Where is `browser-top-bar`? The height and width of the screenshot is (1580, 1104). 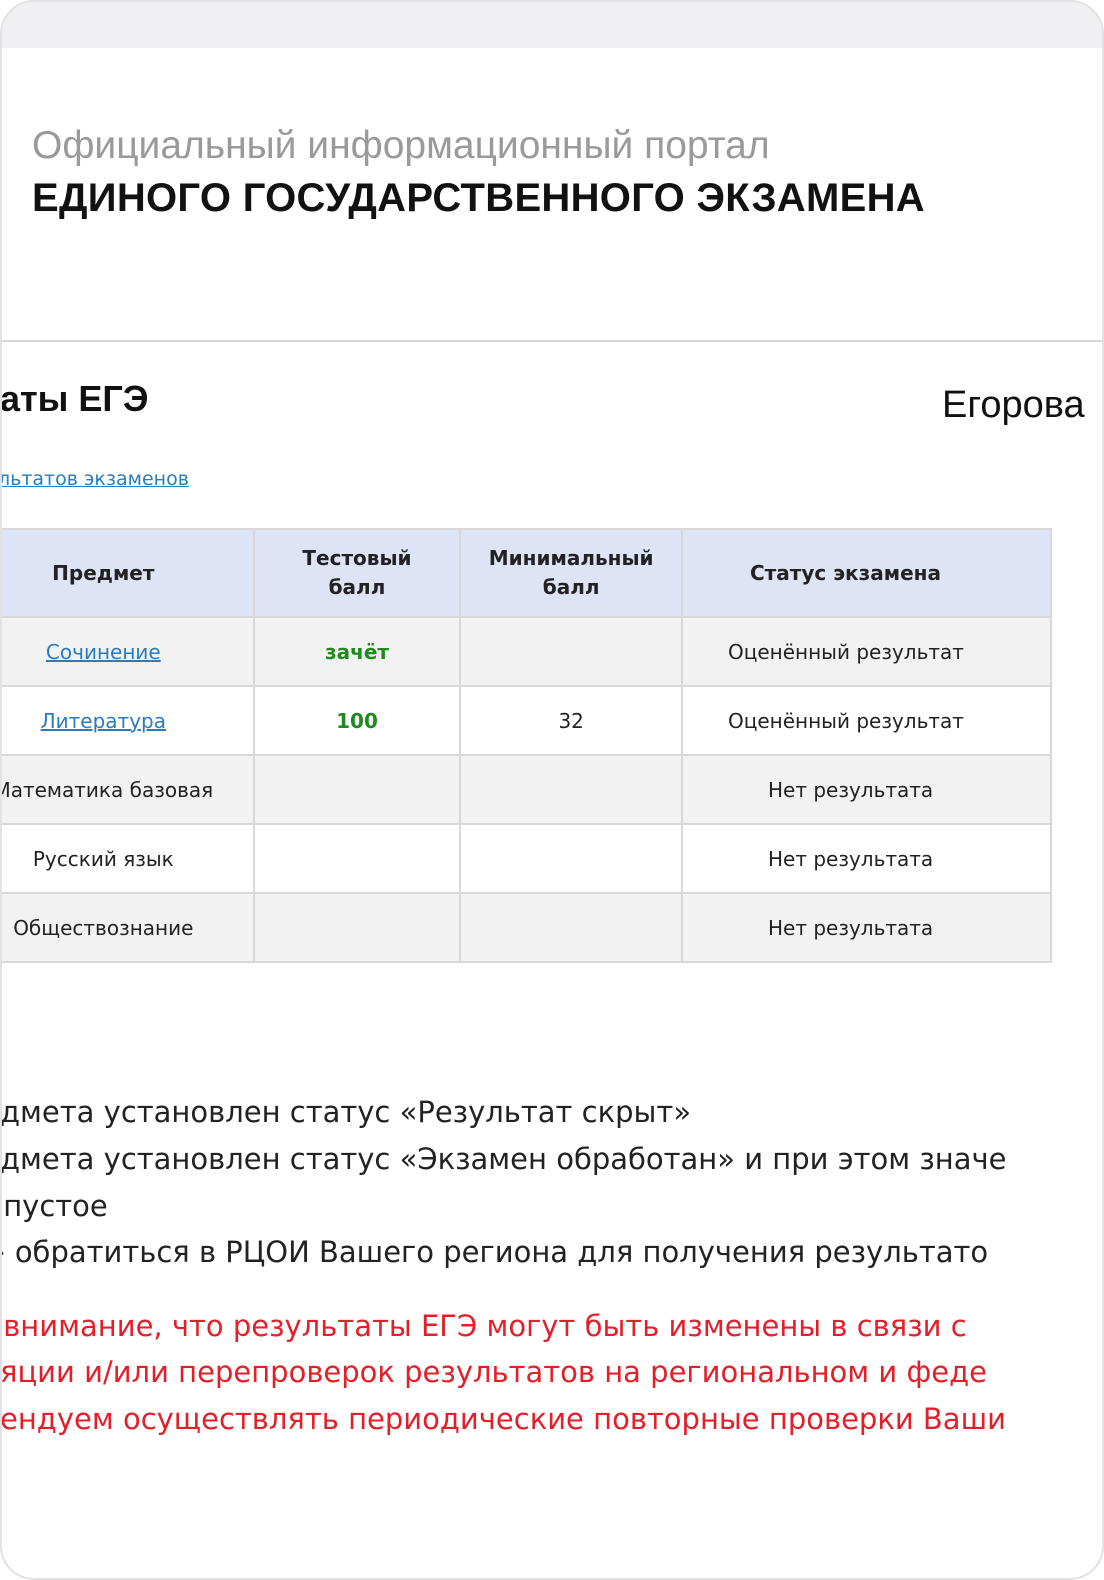
browser-top-bar is located at coordinates (552, 25).